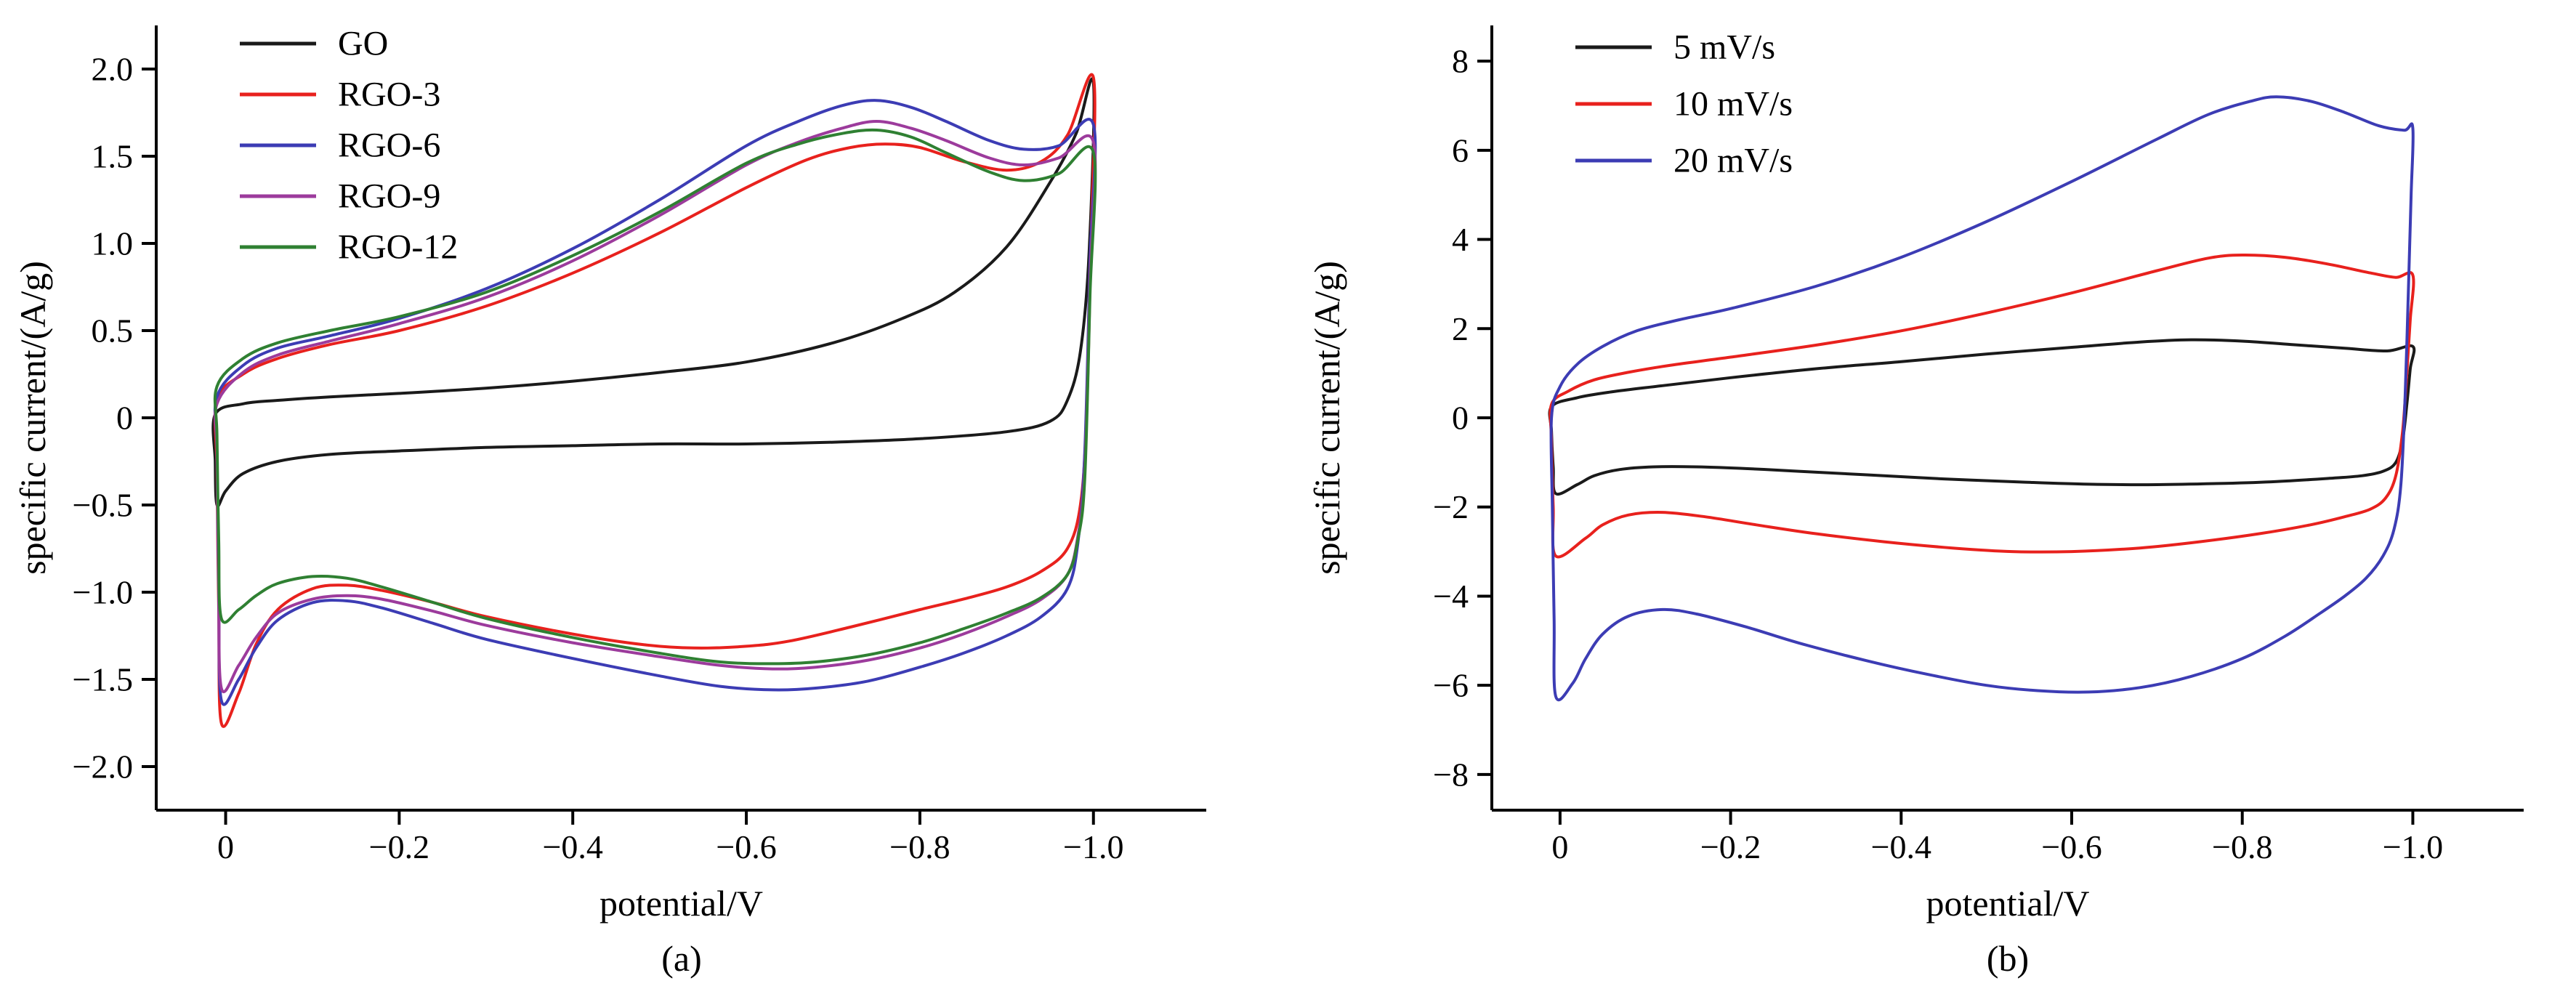 The image size is (2576, 994). I want to click on y-tick-label: 1.5, so click(113, 156).